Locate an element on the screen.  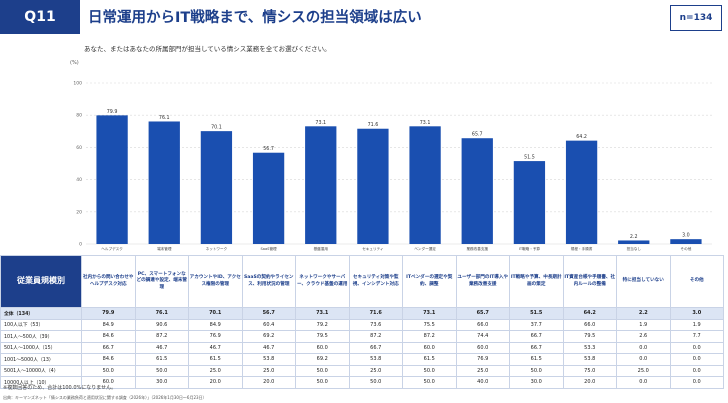
table-cell: 2.2 is located at coordinates (643, 313).